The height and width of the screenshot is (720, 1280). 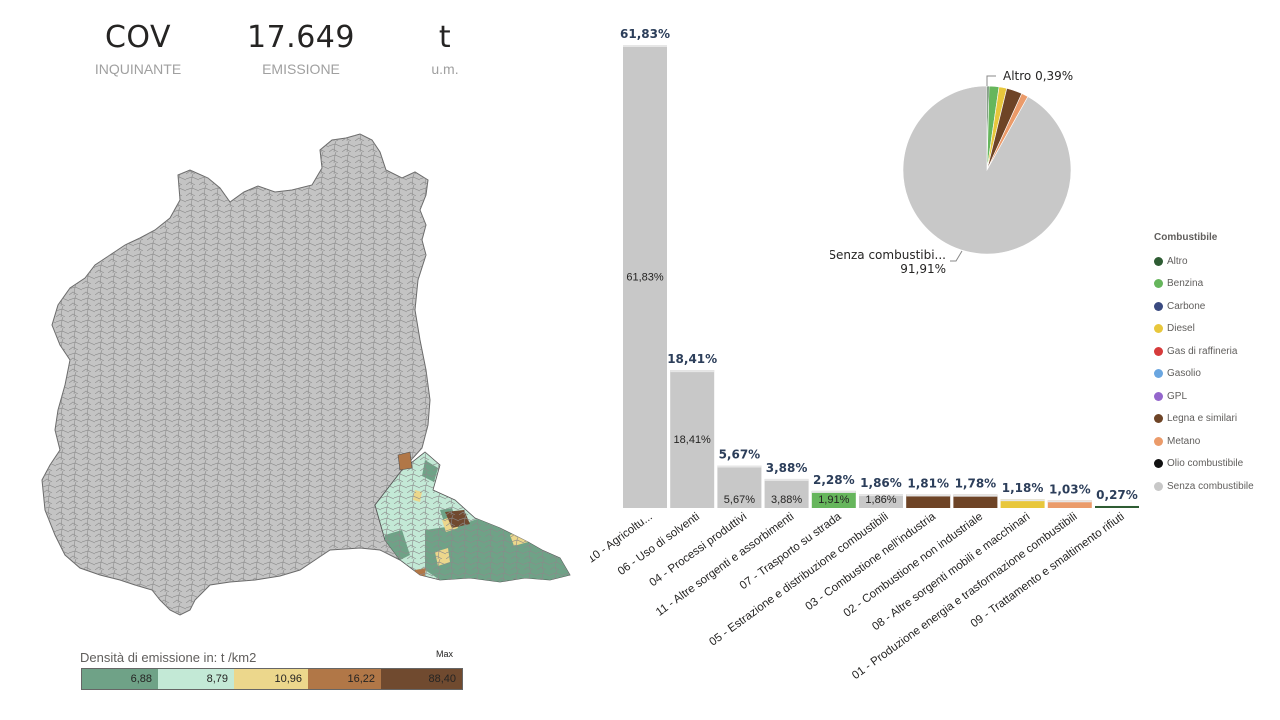 I want to click on kpi-emission: 17.649 EMISSIONE, so click(x=301, y=48).